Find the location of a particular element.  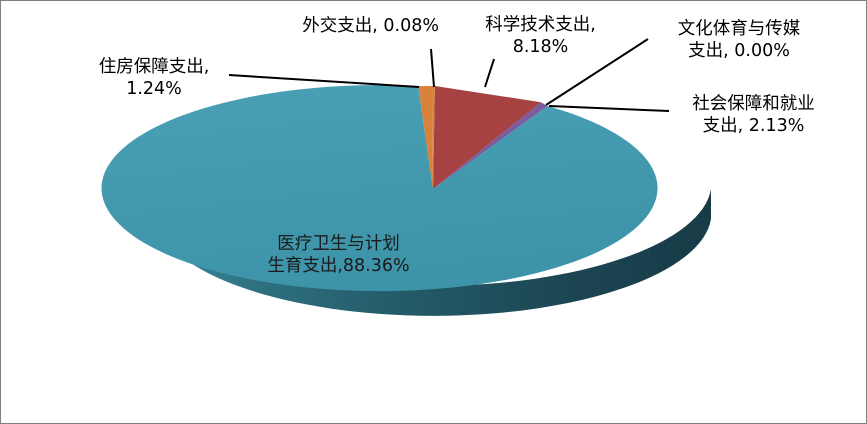

slice-label-diplomacy: 外交支出, 0.08% is located at coordinates (370, 26).